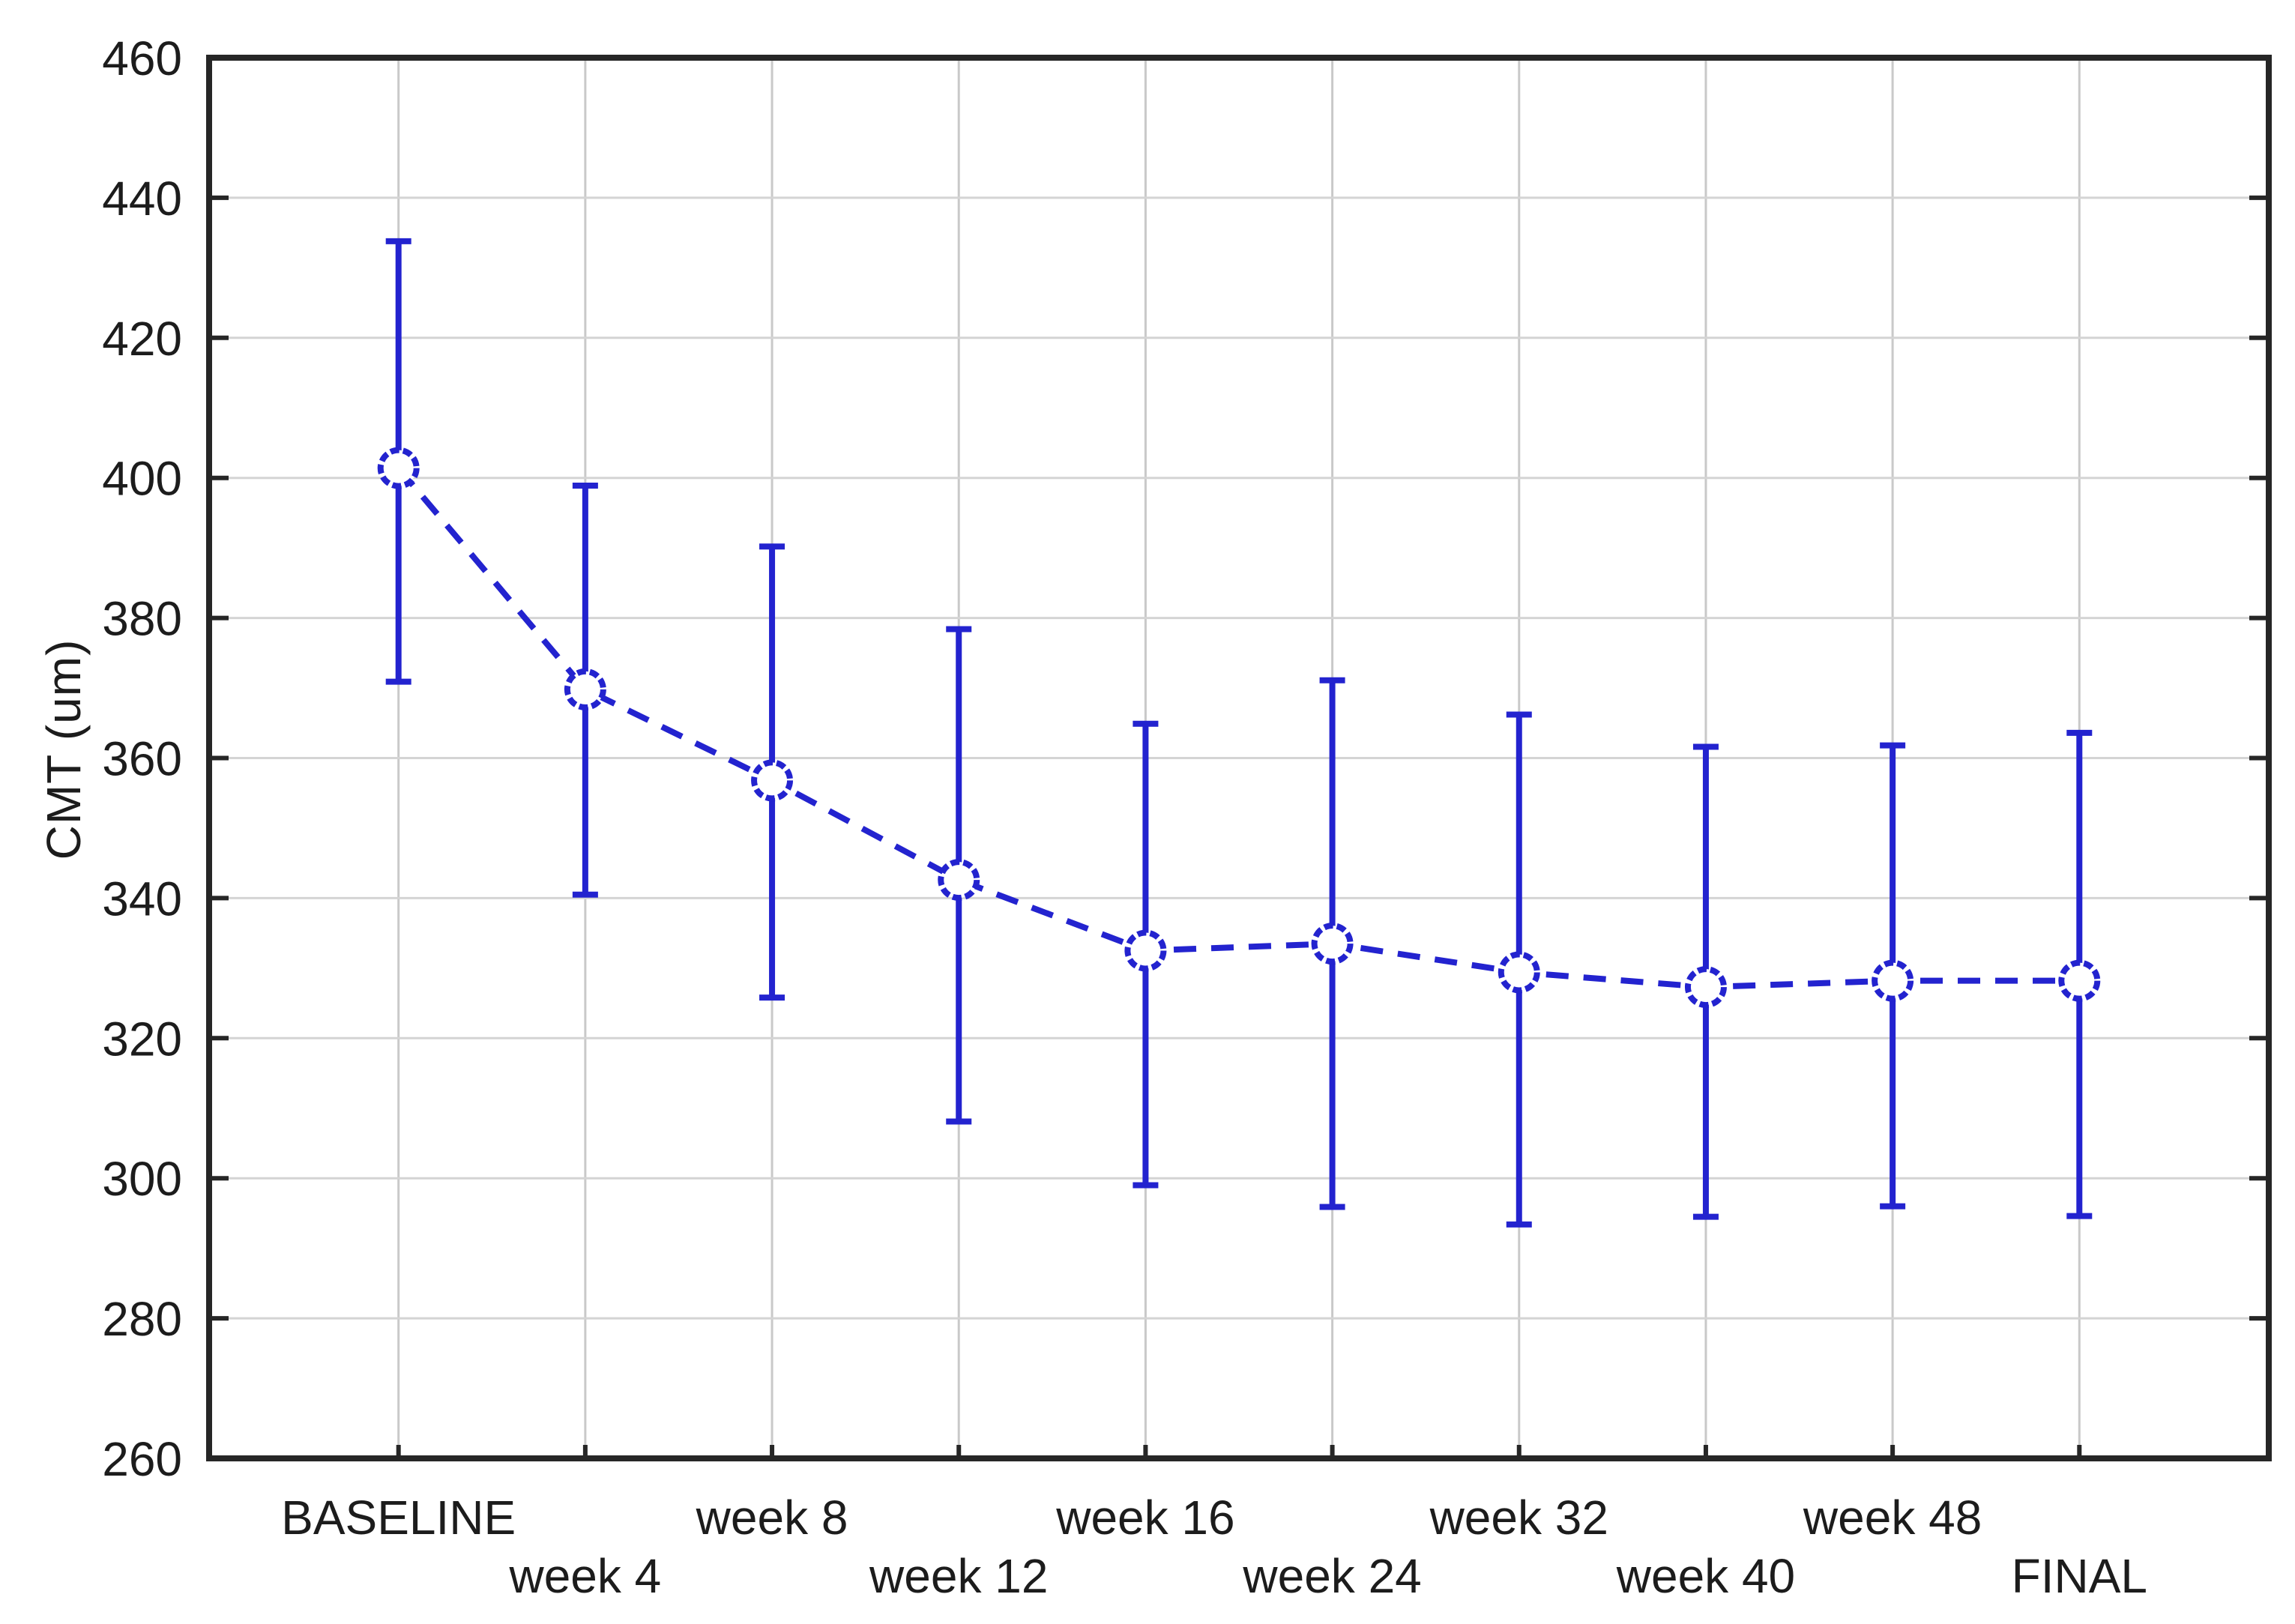 The image size is (2295, 1624). Describe the element at coordinates (1705, 1576) in the screenshot. I see `x-category-label: week 40` at that location.